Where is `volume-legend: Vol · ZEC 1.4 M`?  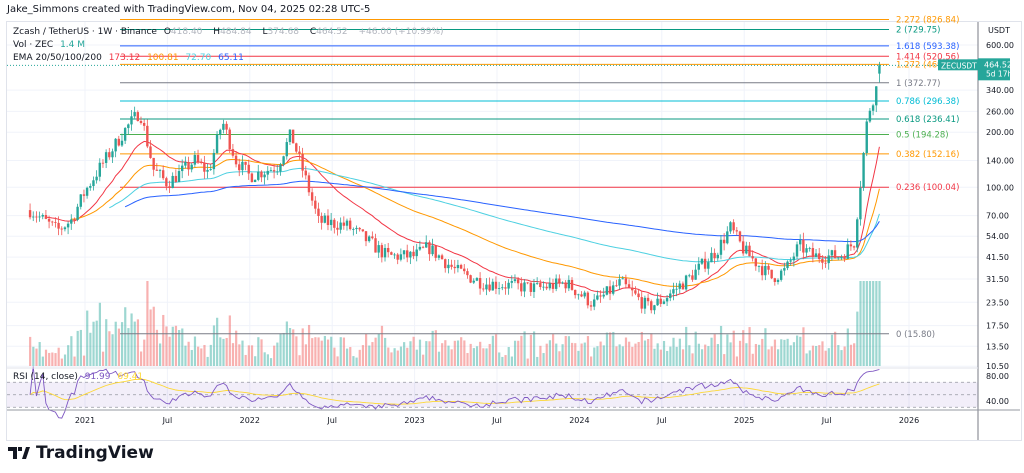 volume-legend: Vol · ZEC 1.4 M is located at coordinates (51, 45).